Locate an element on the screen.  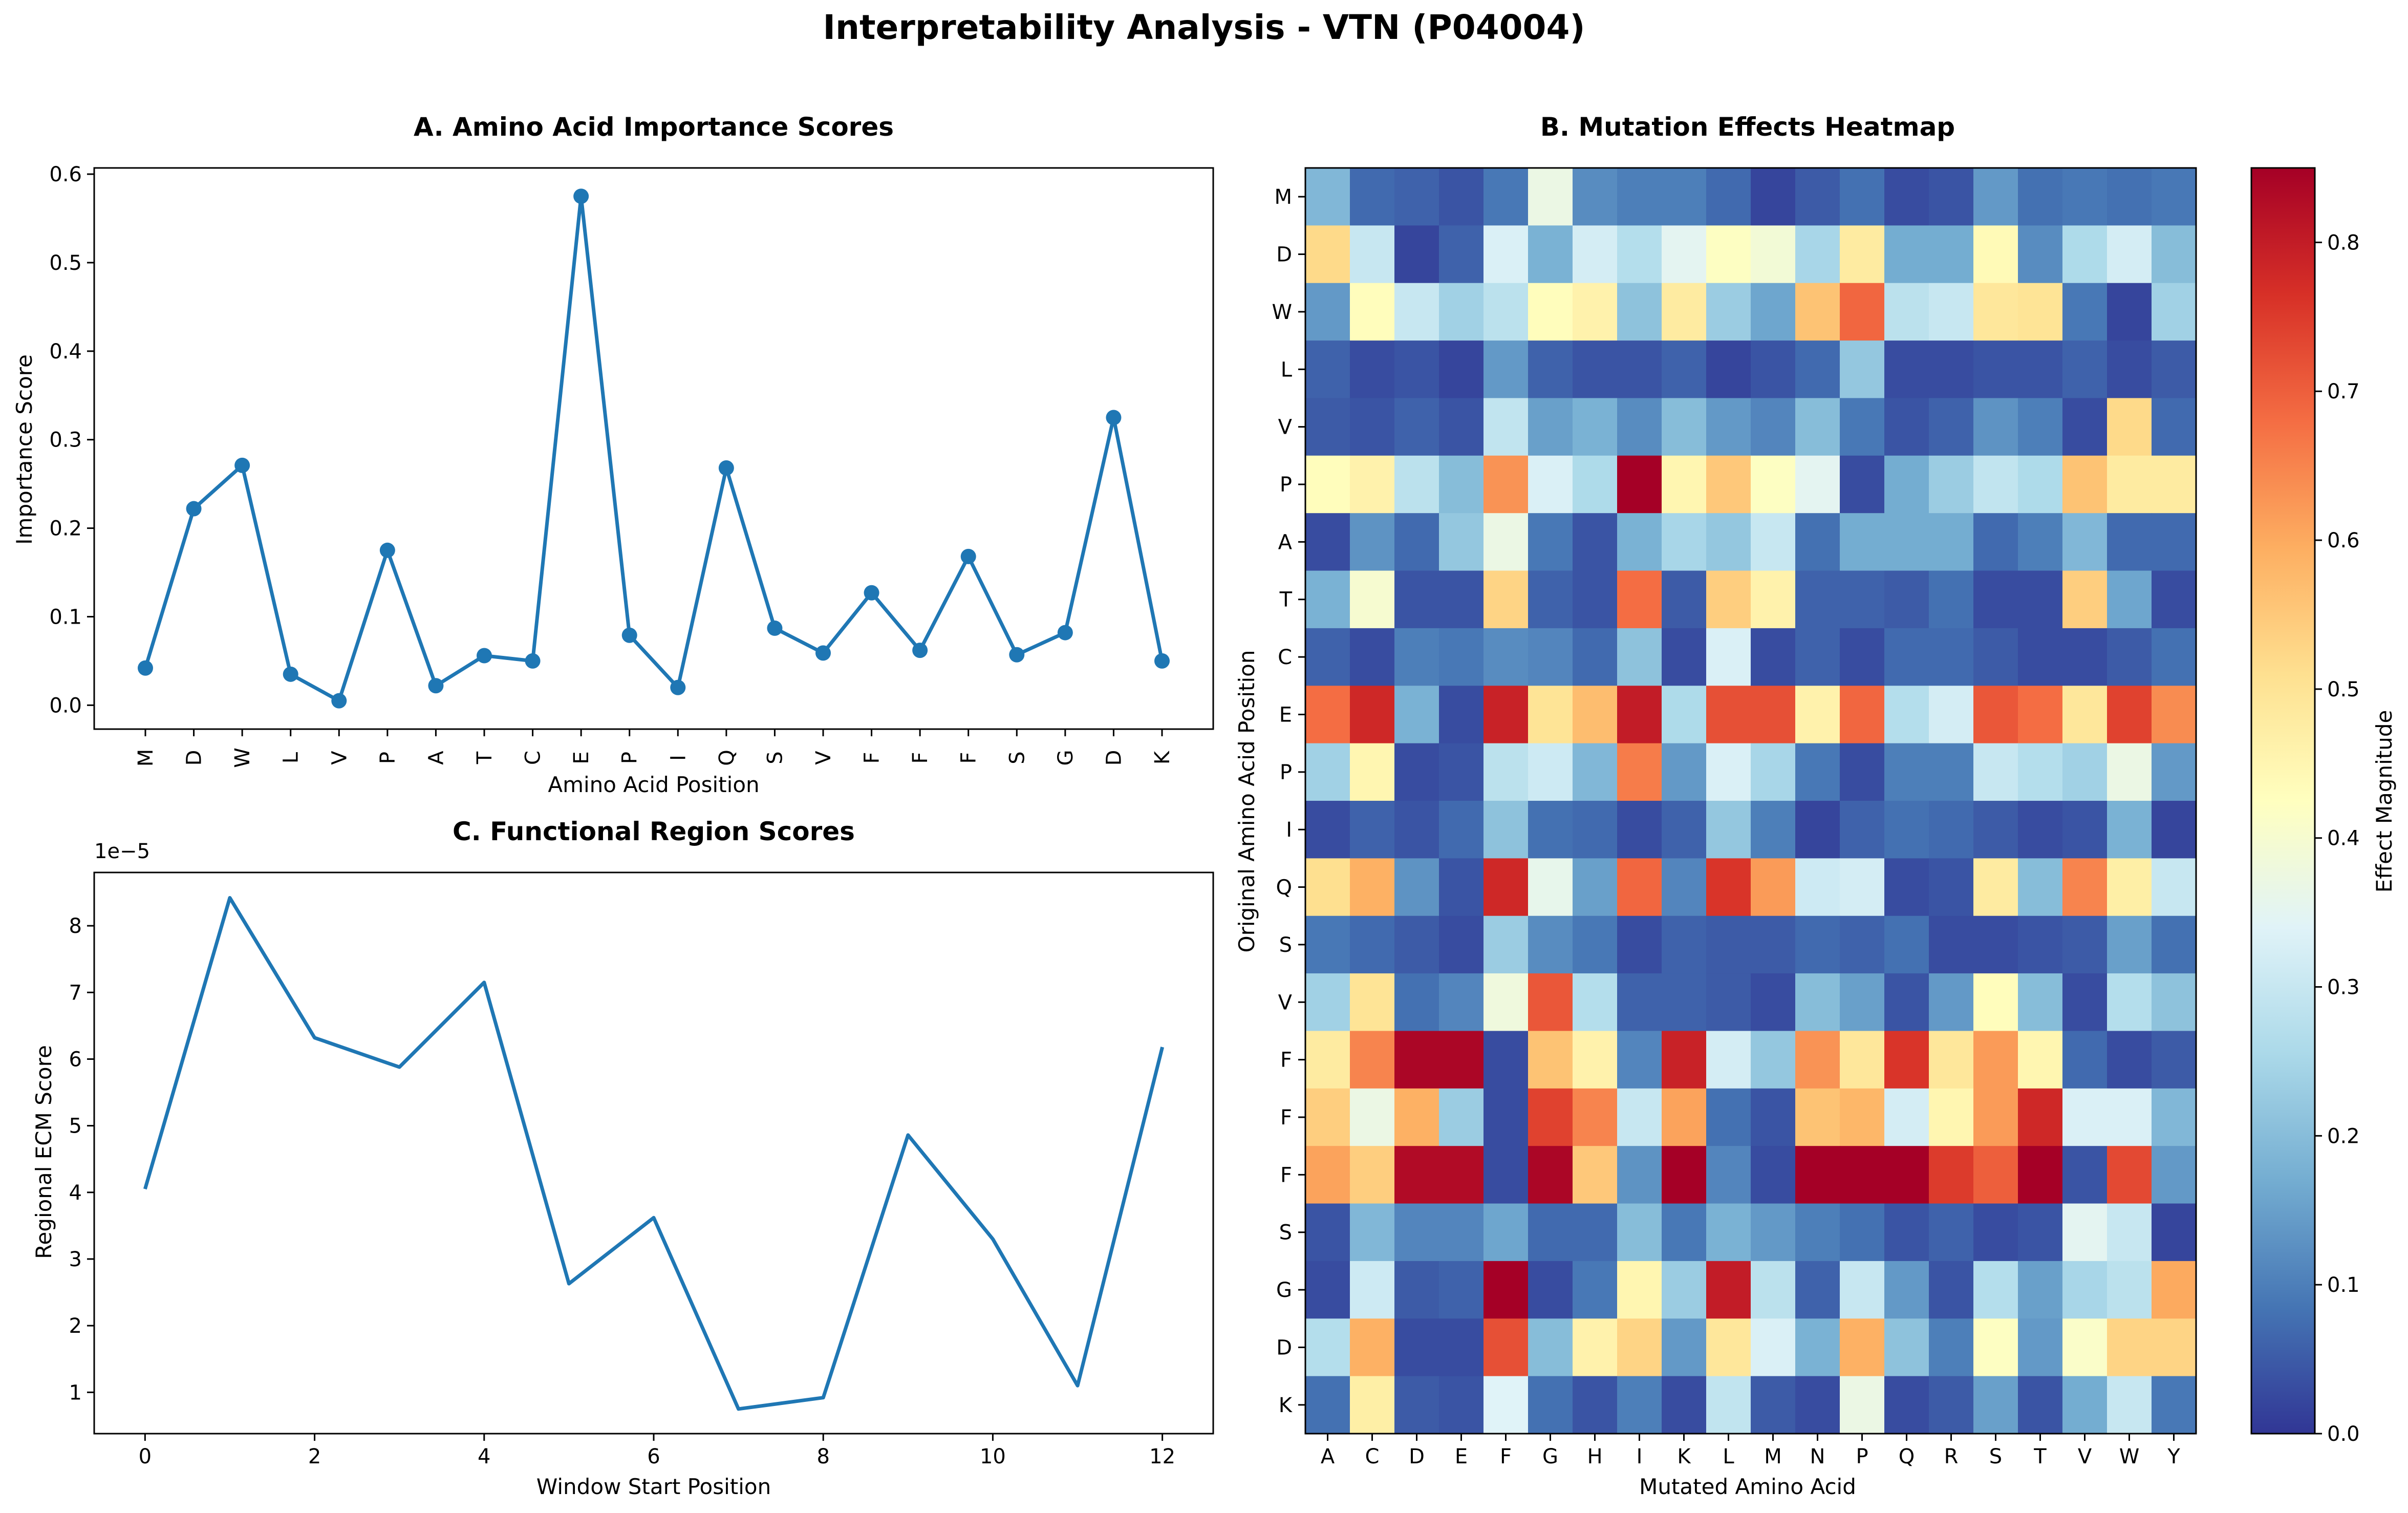
panel-a-xtick-label: F is located at coordinates (920, 757).